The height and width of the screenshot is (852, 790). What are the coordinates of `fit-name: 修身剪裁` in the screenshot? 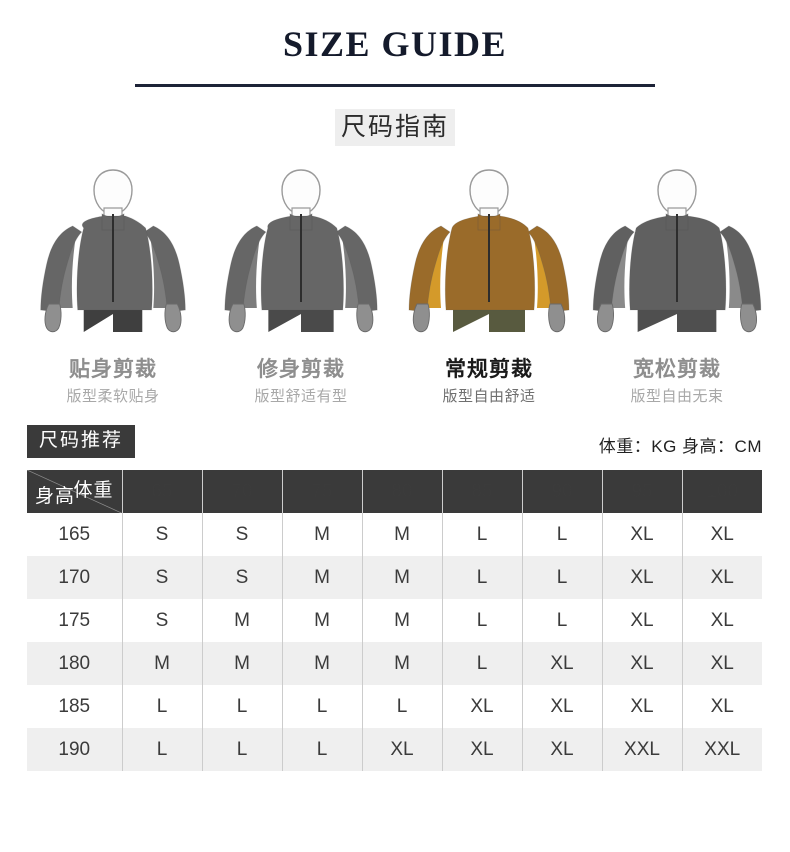 It's located at (301, 369).